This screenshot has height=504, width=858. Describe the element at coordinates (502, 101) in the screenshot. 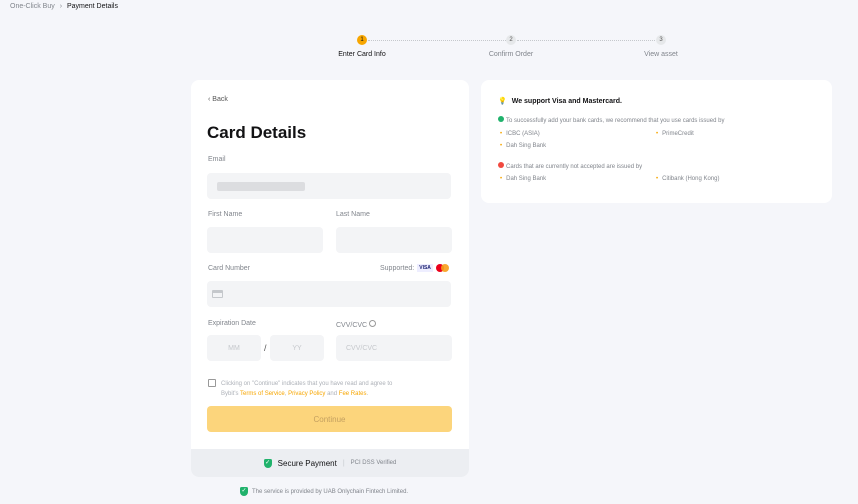

I see `lightbulb-icon: 💡` at that location.